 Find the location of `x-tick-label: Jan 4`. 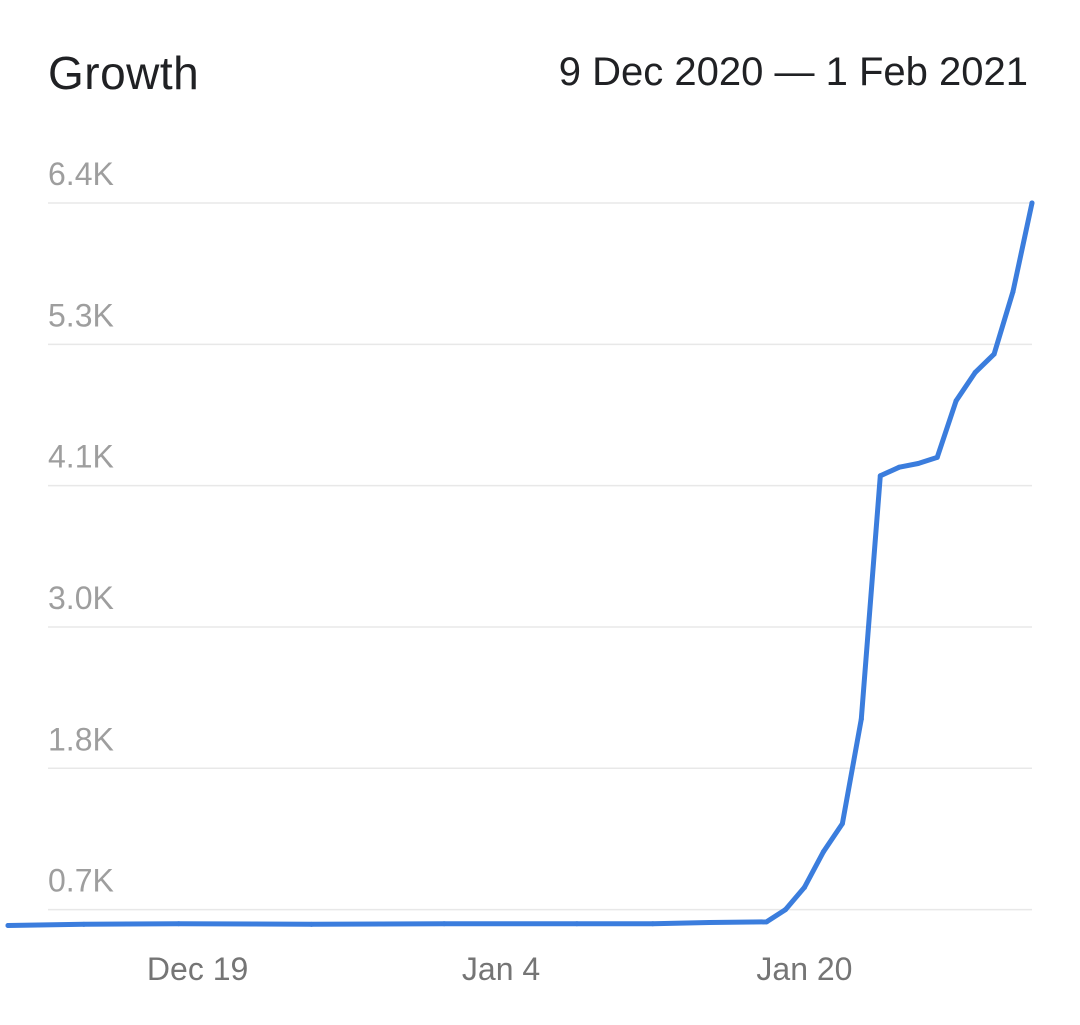

x-tick-label: Jan 4 is located at coordinates (501, 969).